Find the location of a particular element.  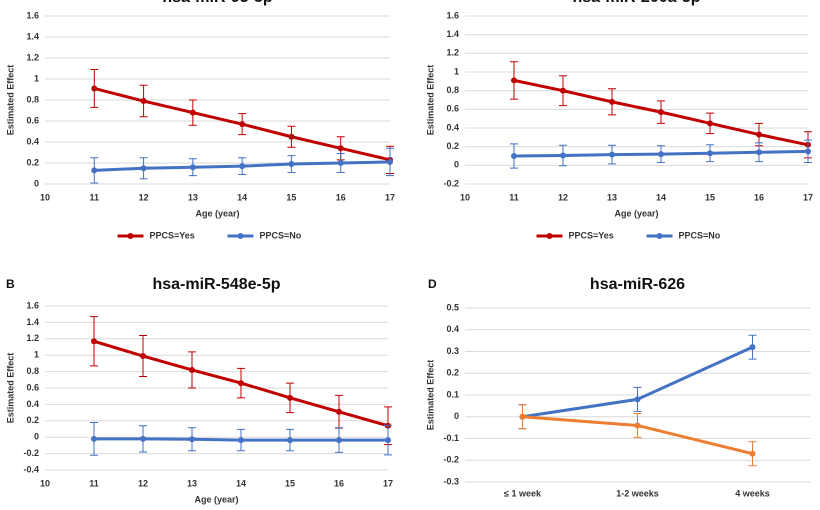

chart-title: hsa-miR-93-5p is located at coordinates (217, 3).